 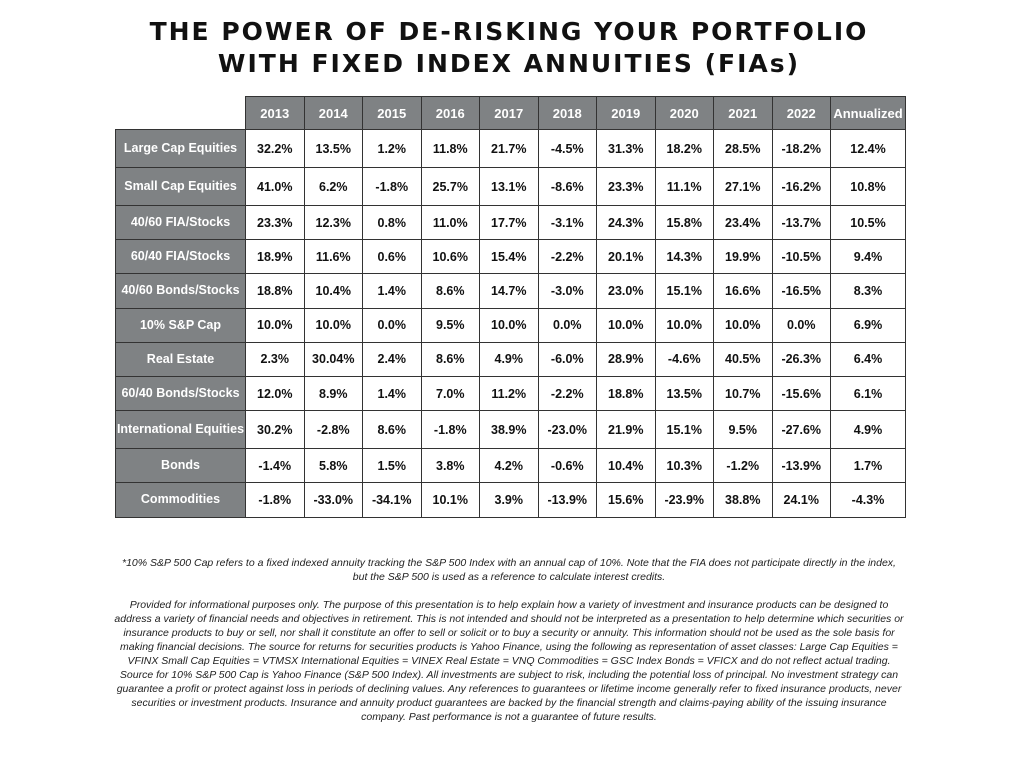 What do you see at coordinates (684, 393) in the screenshot?
I see `return-cell: 13.5%` at bounding box center [684, 393].